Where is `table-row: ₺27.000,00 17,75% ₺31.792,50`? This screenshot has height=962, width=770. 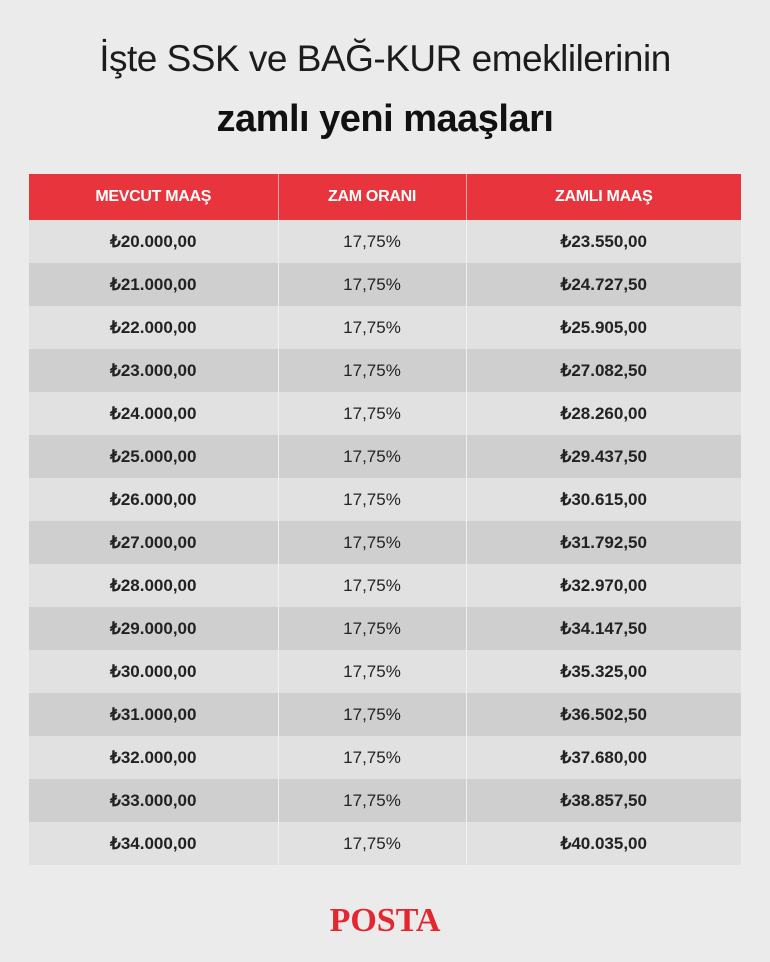 table-row: ₺27.000,00 17,75% ₺31.792,50 is located at coordinates (385, 542).